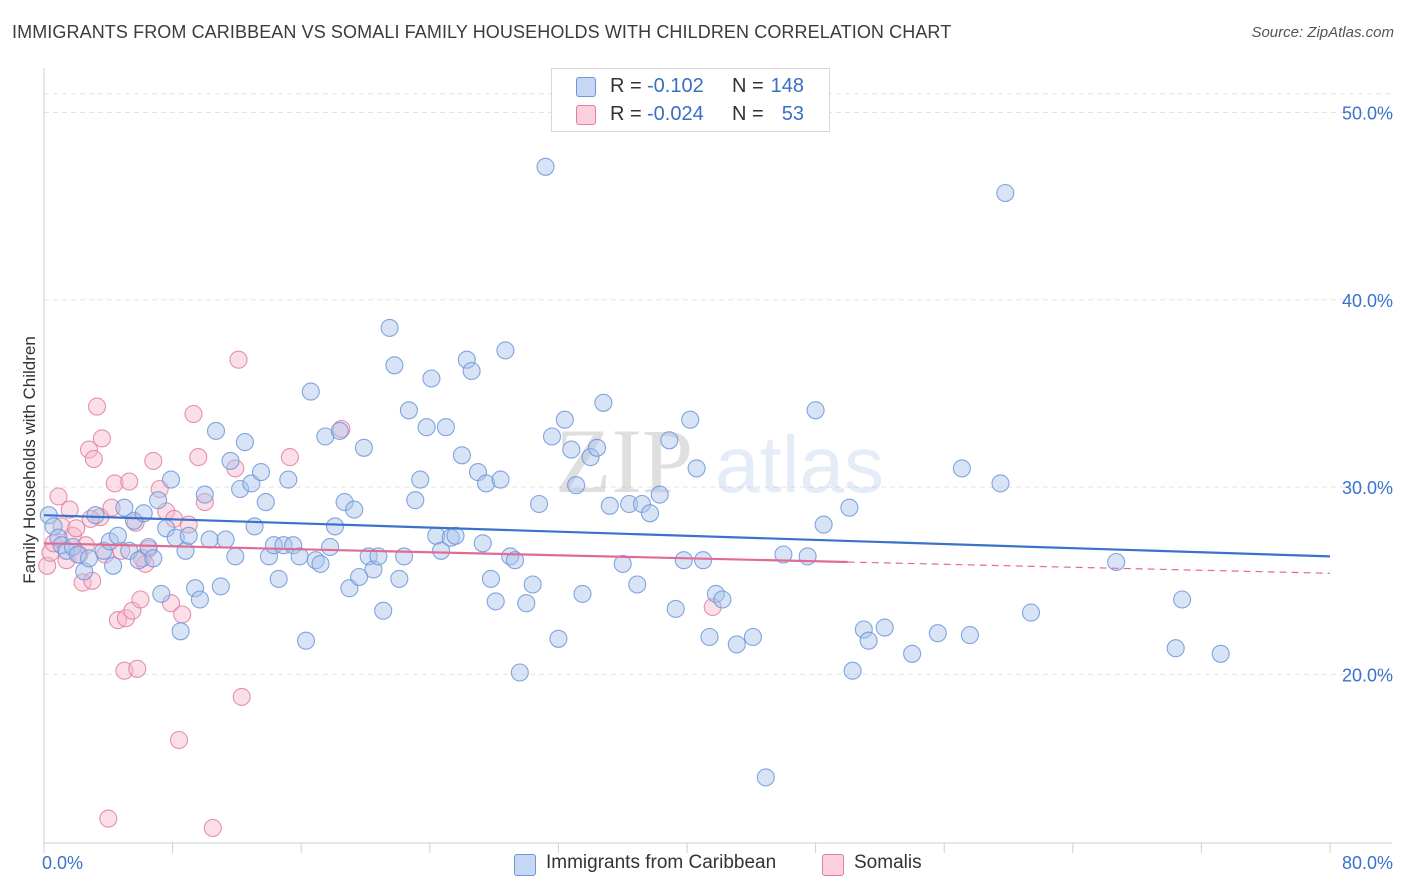 This screenshot has height=892, width=1406. What do you see at coordinates (675, 86) in the screenshot?
I see `legend-r-value: -0.102` at bounding box center [675, 86].